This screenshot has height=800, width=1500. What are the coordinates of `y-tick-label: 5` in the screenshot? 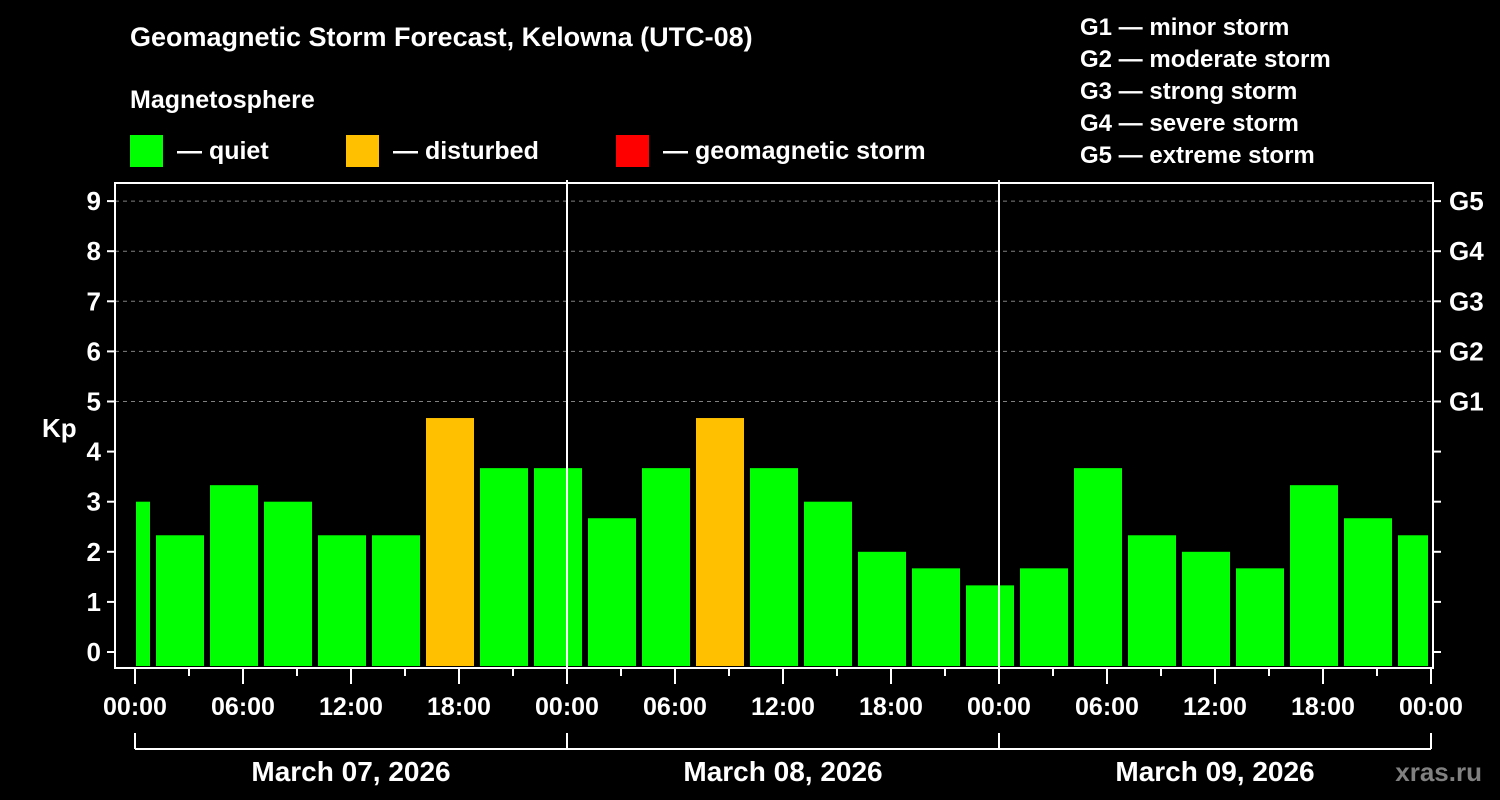 It's located at (94, 402).